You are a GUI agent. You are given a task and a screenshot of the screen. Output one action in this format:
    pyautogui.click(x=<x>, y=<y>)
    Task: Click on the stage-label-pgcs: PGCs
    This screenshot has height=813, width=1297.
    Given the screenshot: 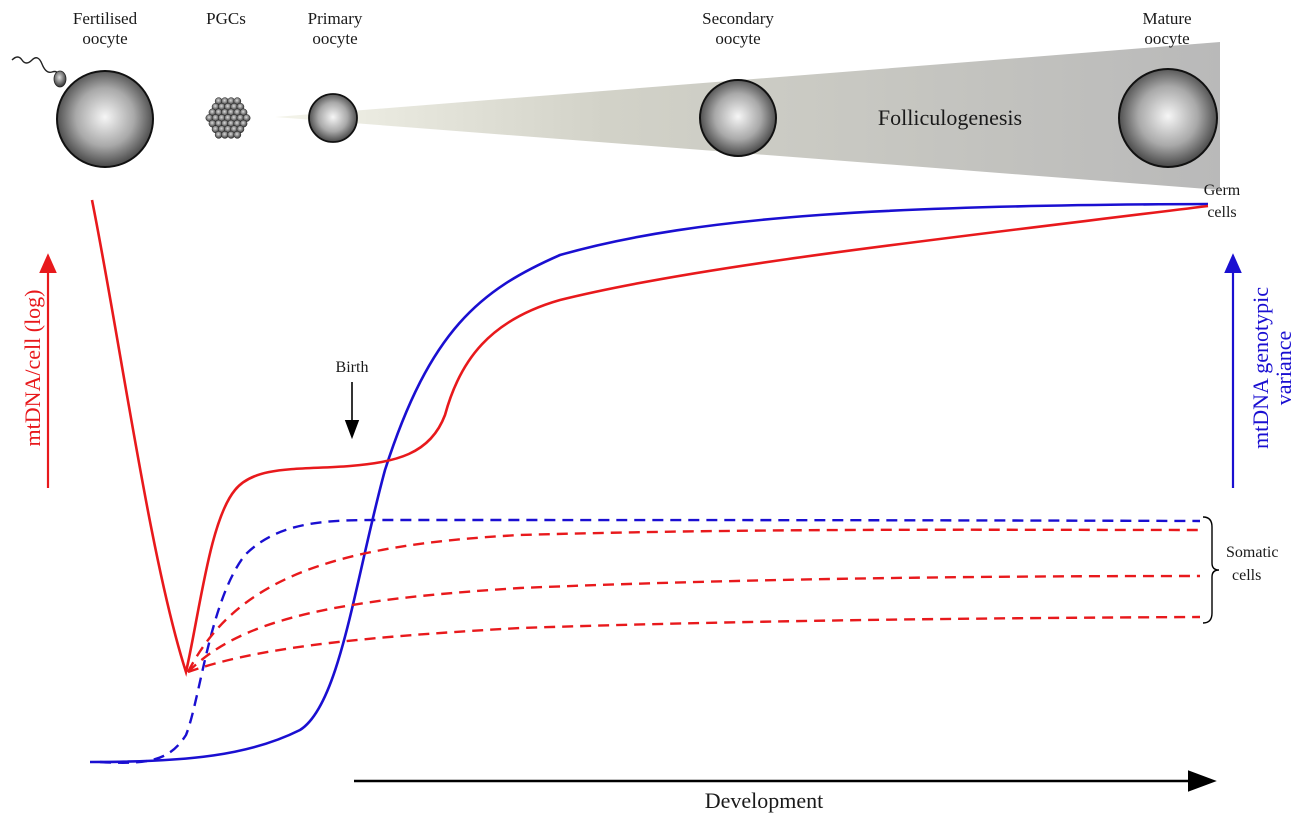 What is the action you would take?
    pyautogui.click(x=226, y=18)
    